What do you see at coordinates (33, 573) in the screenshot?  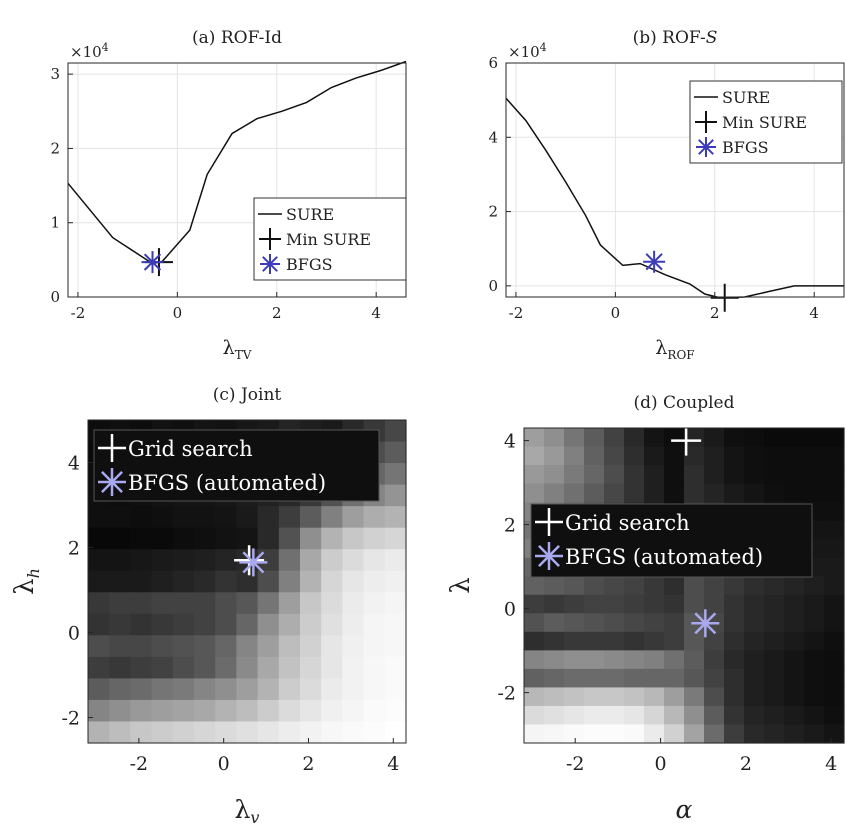 I see `y-axis-label-subscript: h` at bounding box center [33, 573].